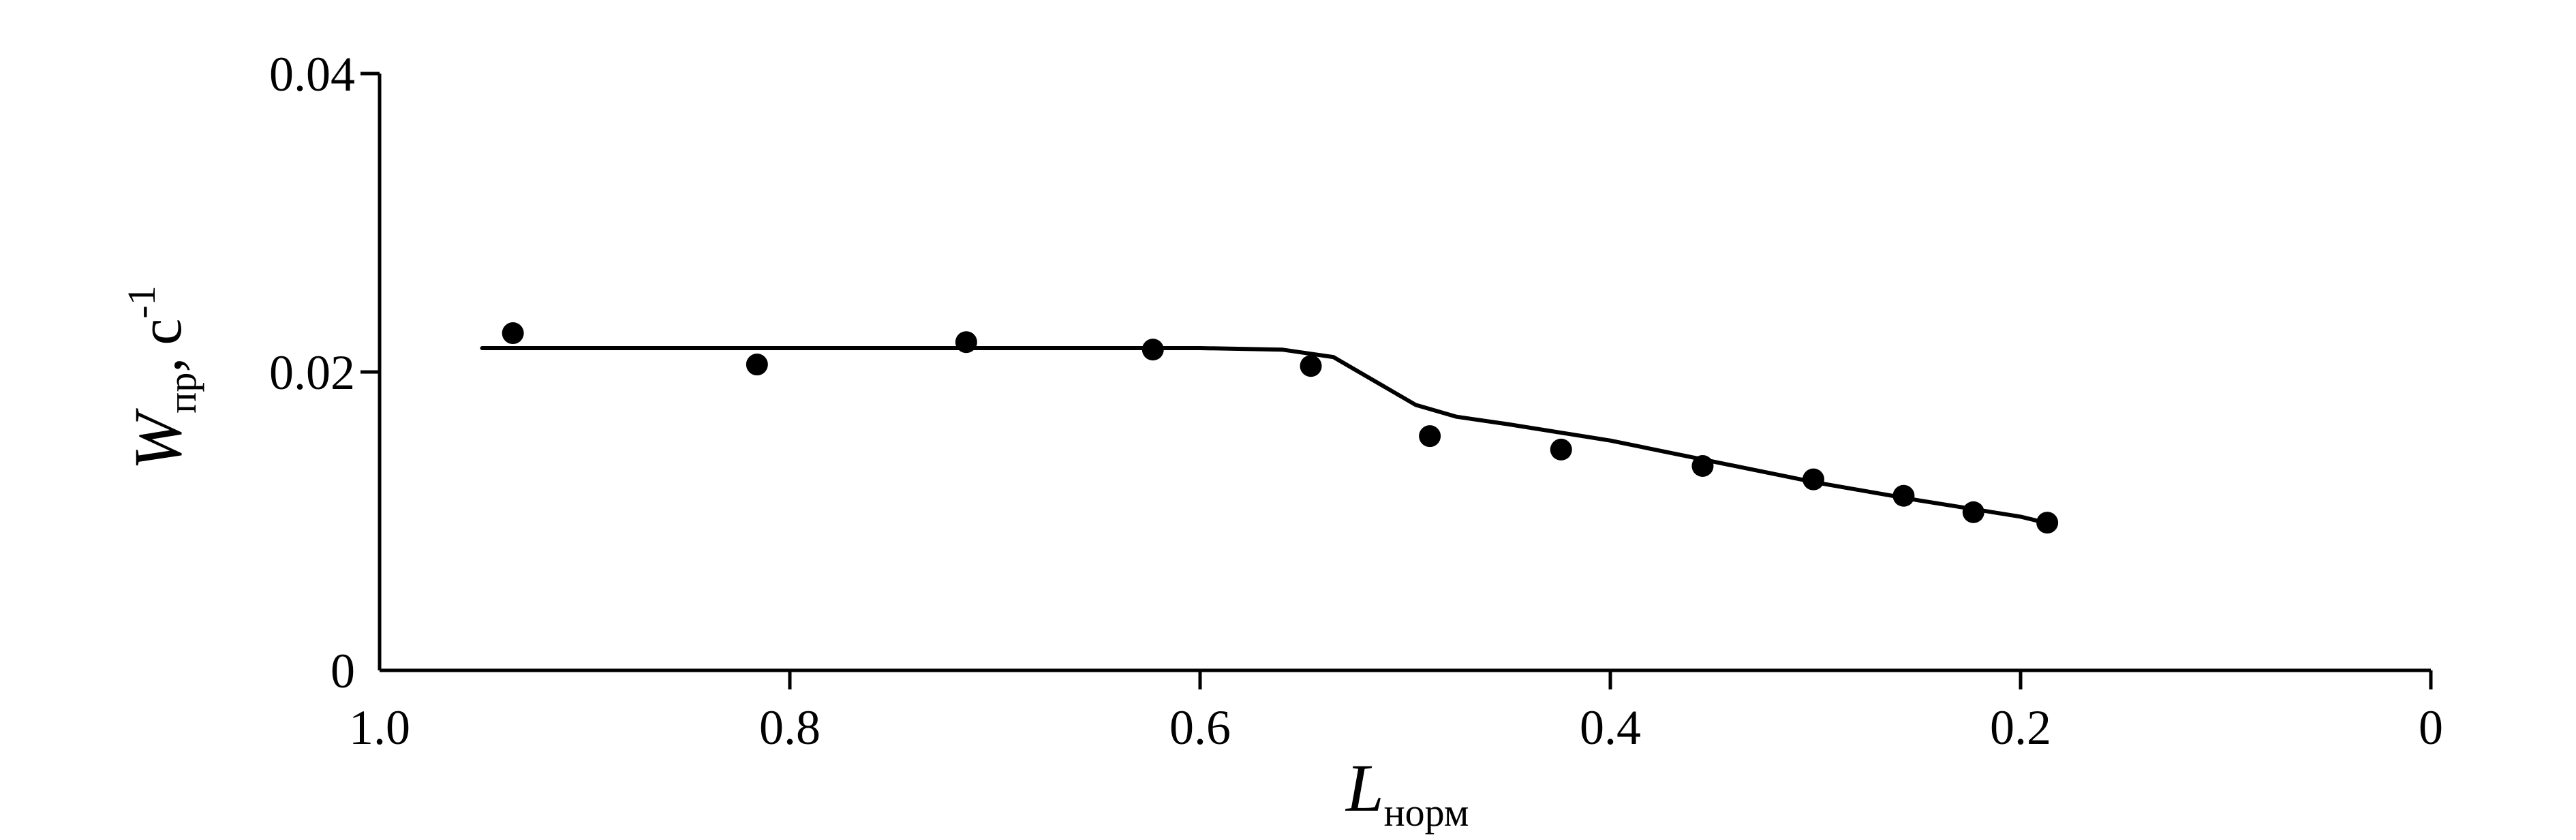  What do you see at coordinates (2431, 727) in the screenshot?
I see `x-tick-label: 0` at bounding box center [2431, 727].